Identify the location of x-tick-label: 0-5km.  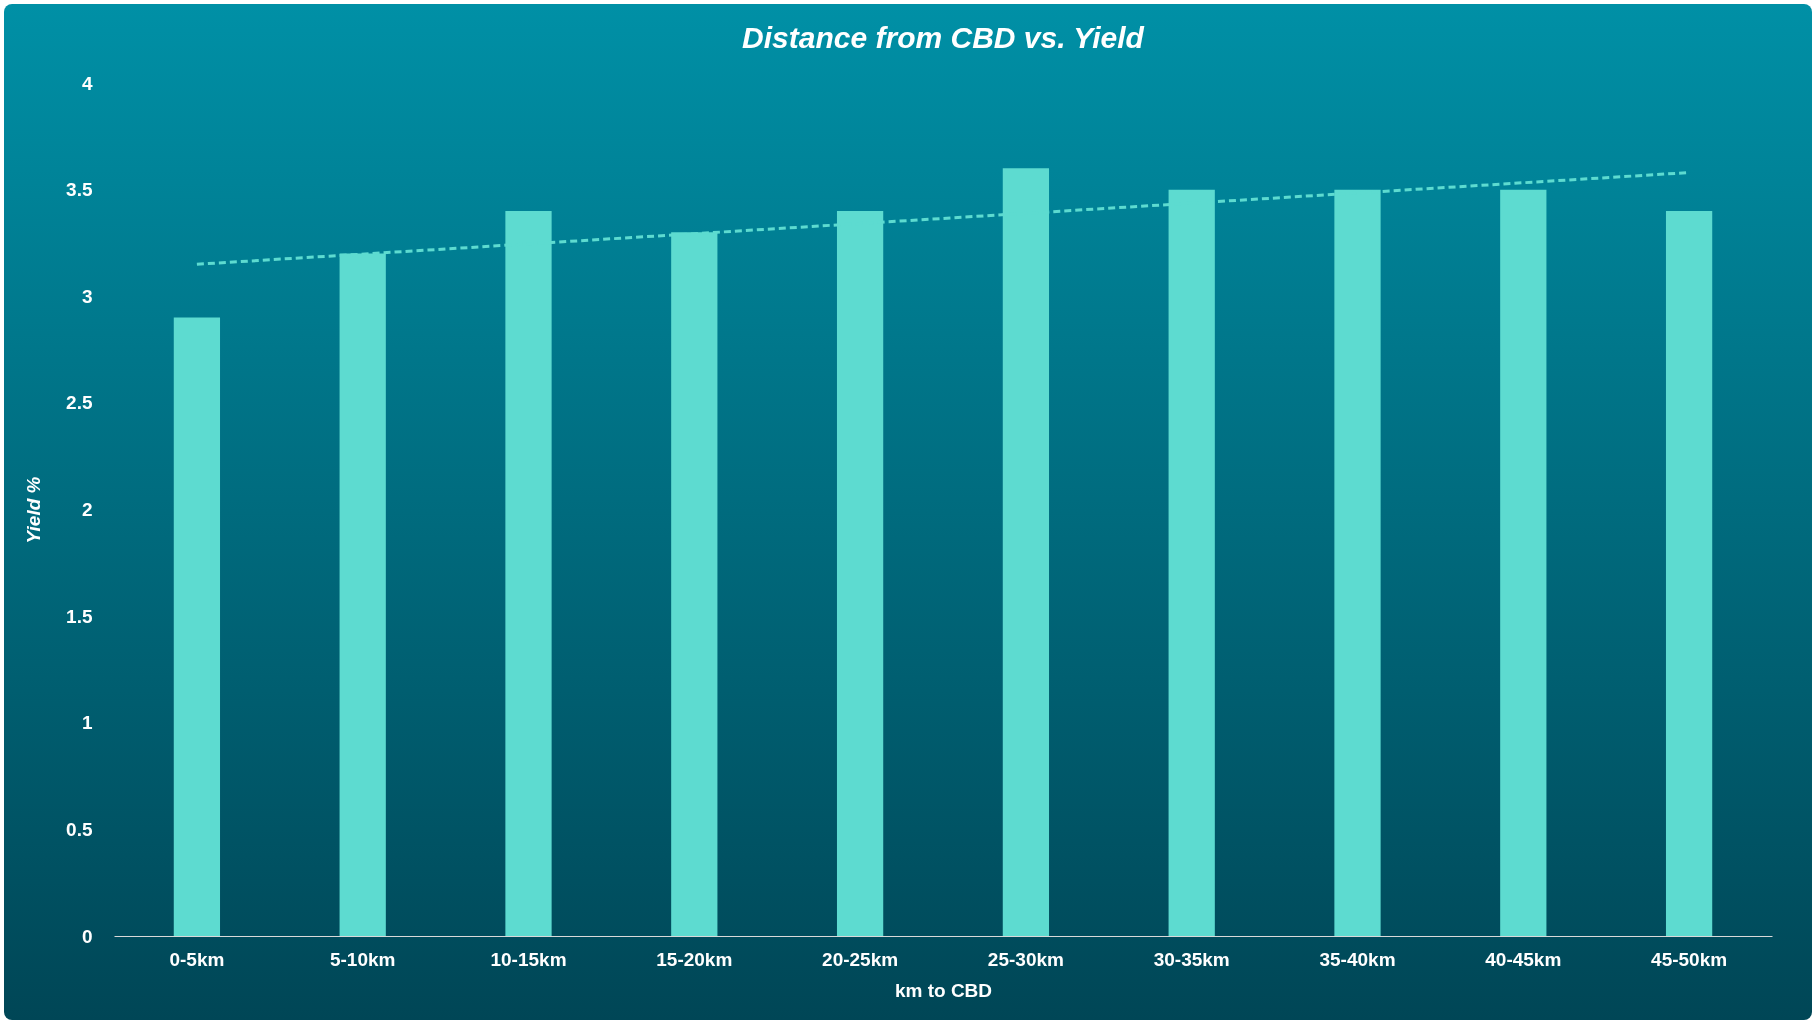
(197, 959).